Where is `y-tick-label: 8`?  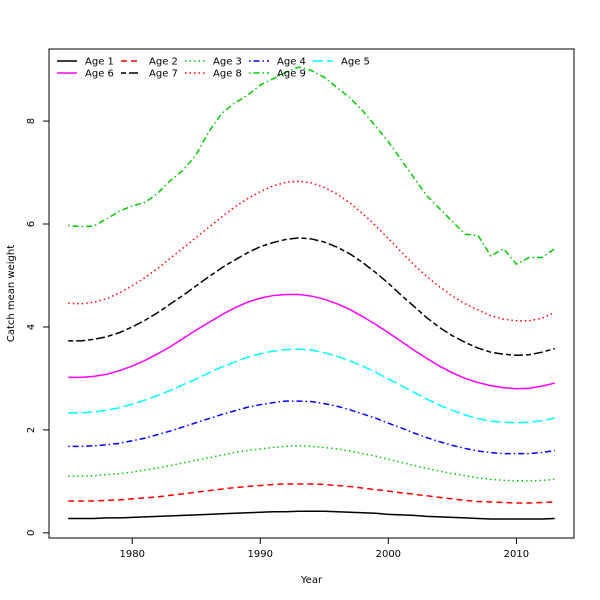 y-tick-label: 8 is located at coordinates (31, 121).